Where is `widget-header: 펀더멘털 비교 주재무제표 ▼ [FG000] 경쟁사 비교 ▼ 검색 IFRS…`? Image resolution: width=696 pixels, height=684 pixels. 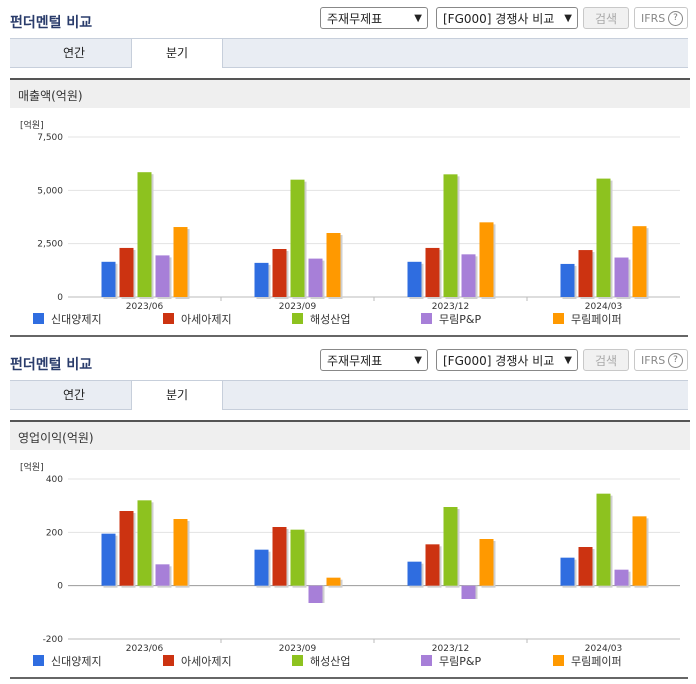 widget-header: 펀더멘털 비교 주재무제표 ▼ [FG000] 경쟁사 비교 ▼ 검색 IFRS… is located at coordinates (348, 361).